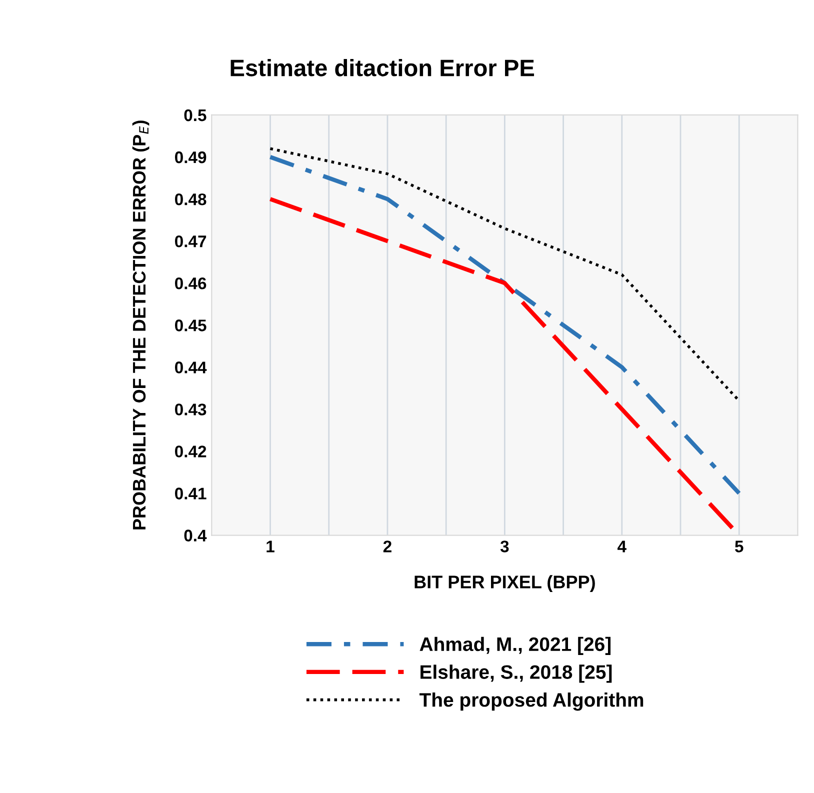 The height and width of the screenshot is (793, 814). I want to click on y-tick-label: 0.44, so click(191, 368).